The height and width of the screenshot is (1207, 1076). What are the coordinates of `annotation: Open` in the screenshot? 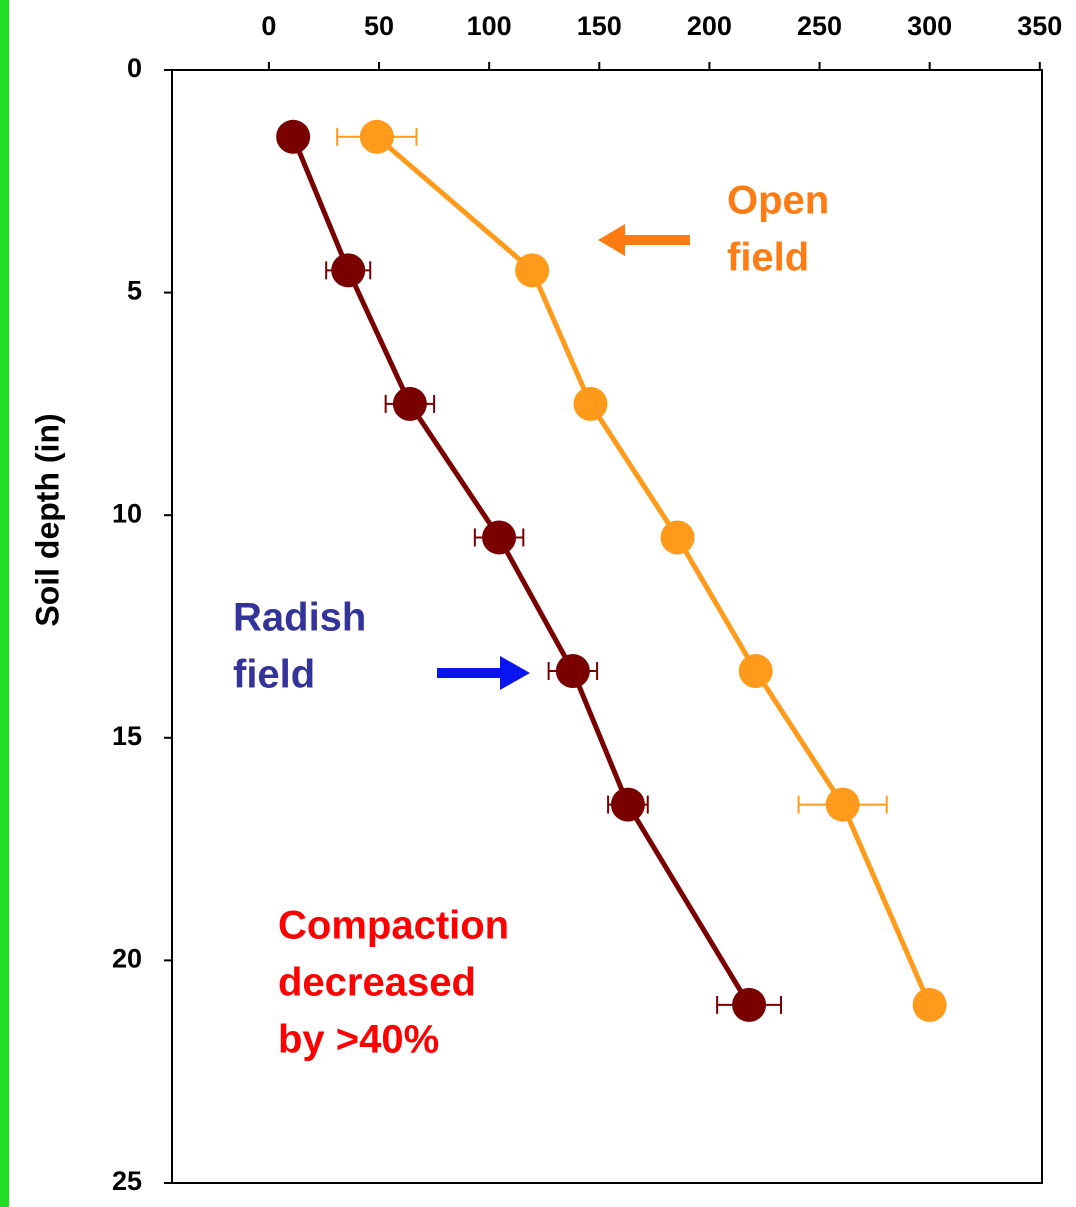 It's located at (778, 201).